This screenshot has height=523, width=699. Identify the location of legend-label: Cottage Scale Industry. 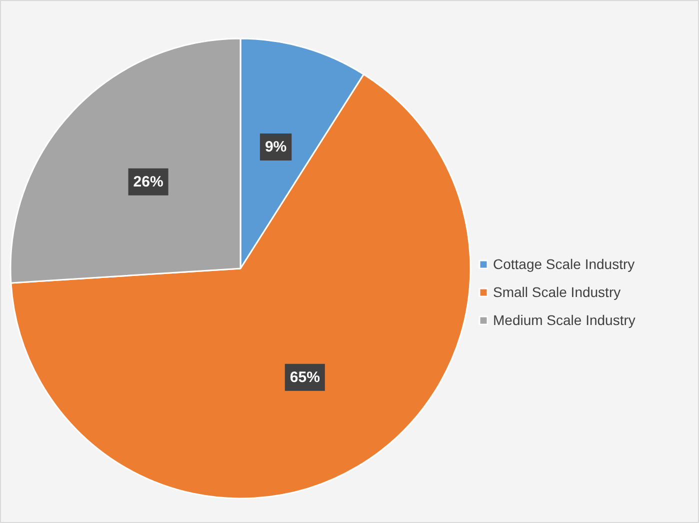
(564, 264).